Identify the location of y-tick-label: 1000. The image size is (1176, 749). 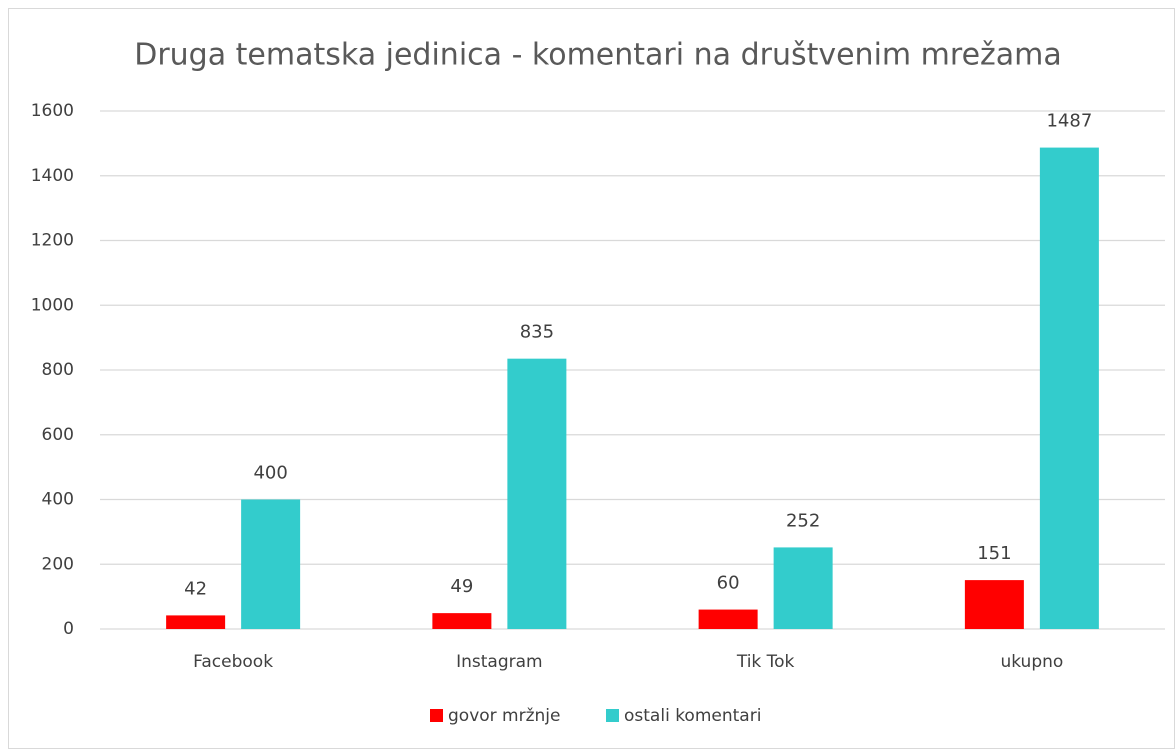
(52, 305).